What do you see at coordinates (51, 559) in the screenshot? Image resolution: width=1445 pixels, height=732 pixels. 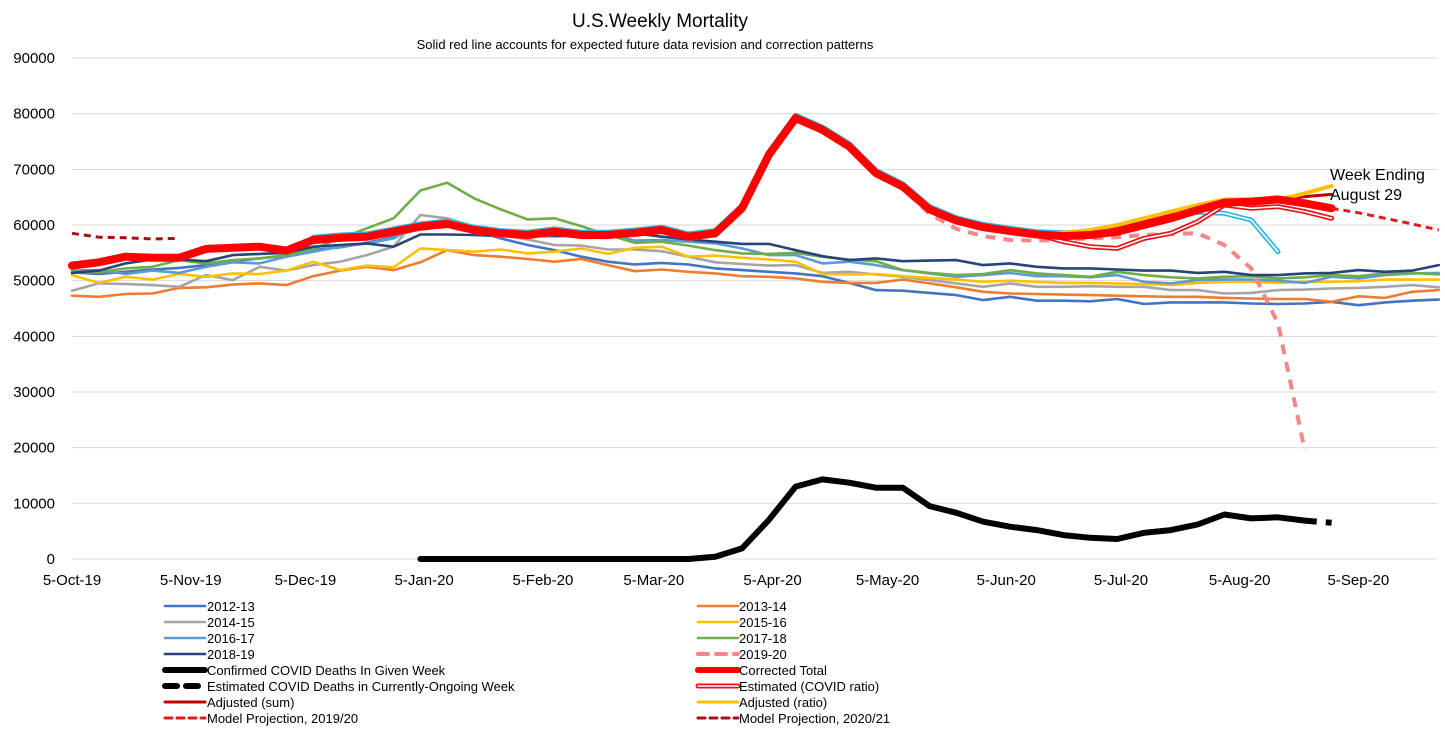 I see `y-tick-label: 0` at bounding box center [51, 559].